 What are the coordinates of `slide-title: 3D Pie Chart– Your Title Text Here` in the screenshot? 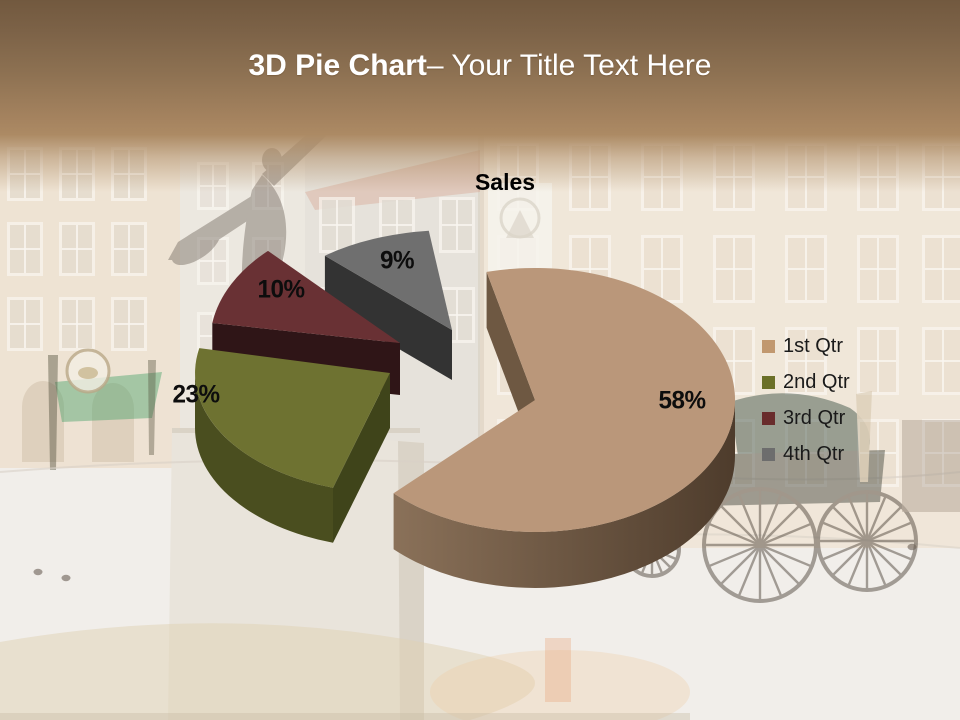 It's located at (479, 66).